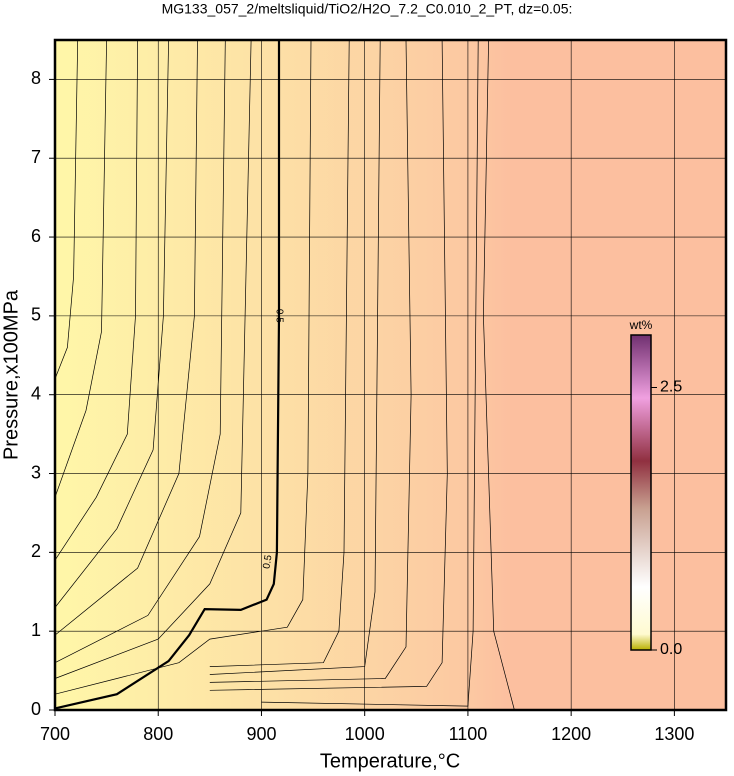  I want to click on y-tick-label: 6, so click(36, 236).